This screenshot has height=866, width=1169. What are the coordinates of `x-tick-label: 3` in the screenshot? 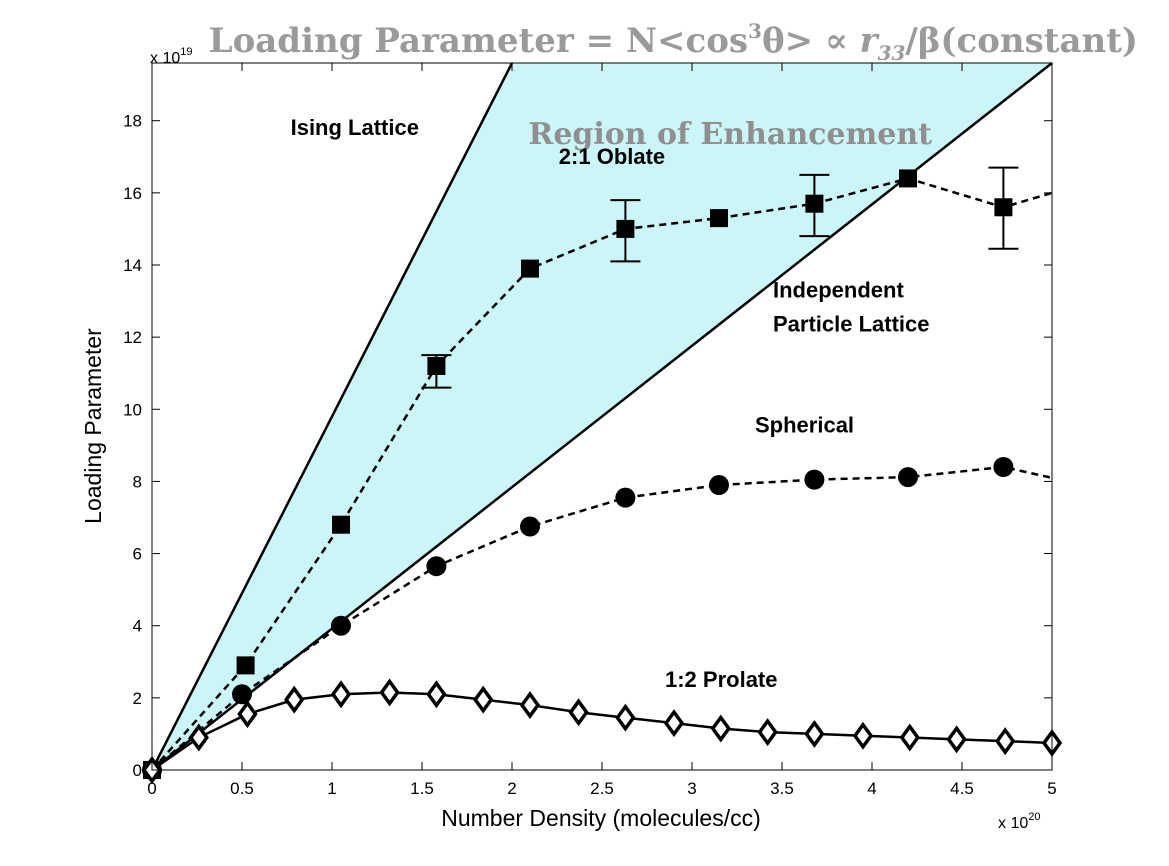 It's located at (691, 788).